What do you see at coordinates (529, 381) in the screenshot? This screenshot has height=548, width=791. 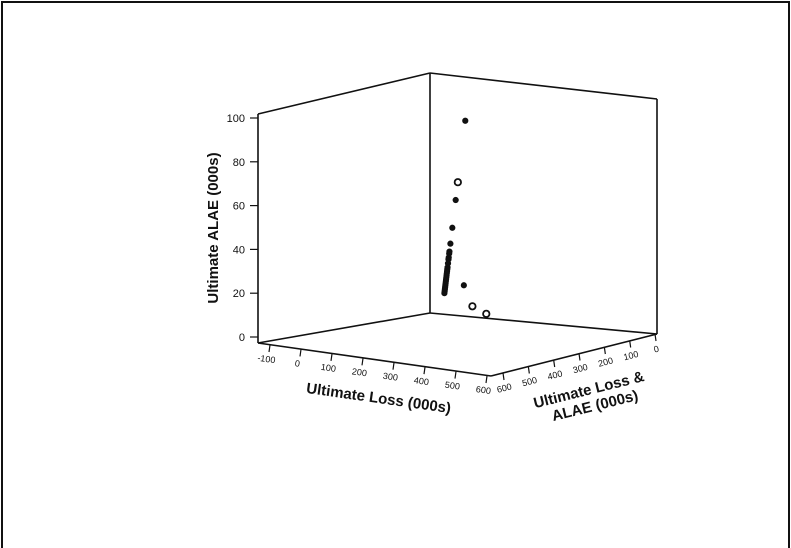 I see `y-tick-label: 500` at bounding box center [529, 381].